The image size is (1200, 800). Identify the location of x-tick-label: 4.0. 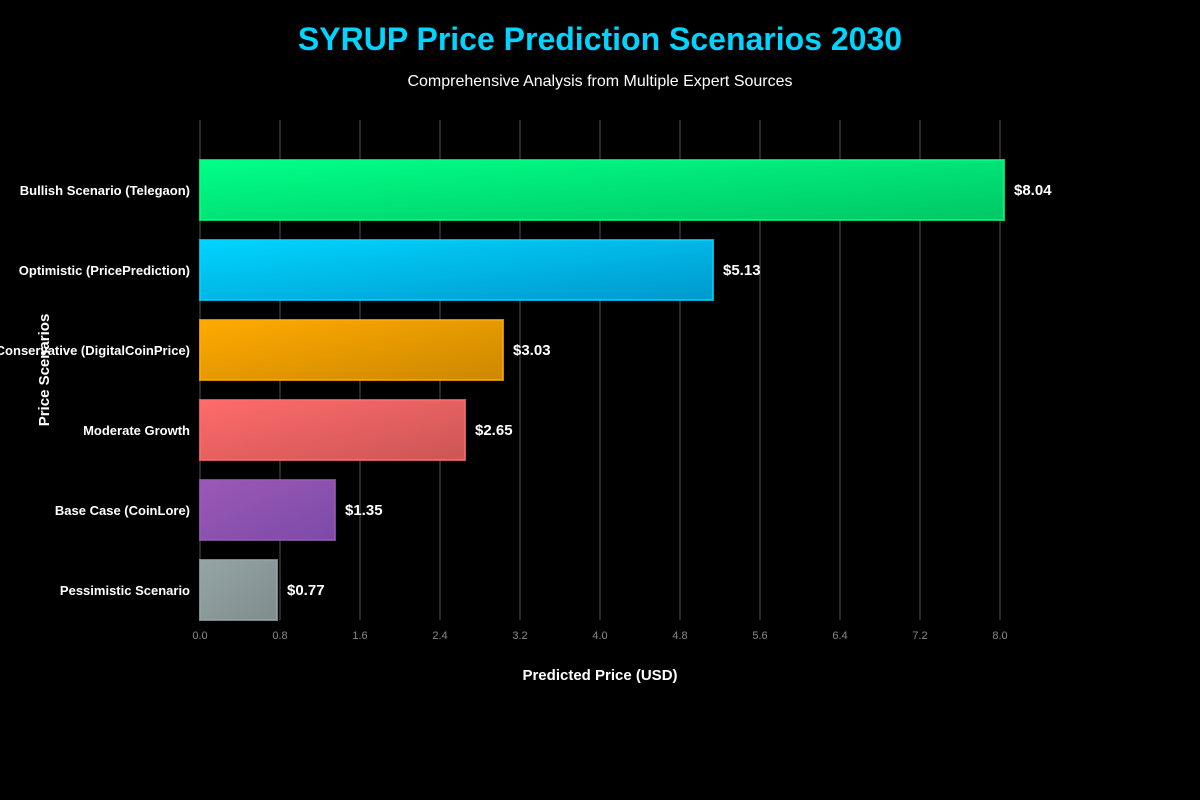
(599, 636).